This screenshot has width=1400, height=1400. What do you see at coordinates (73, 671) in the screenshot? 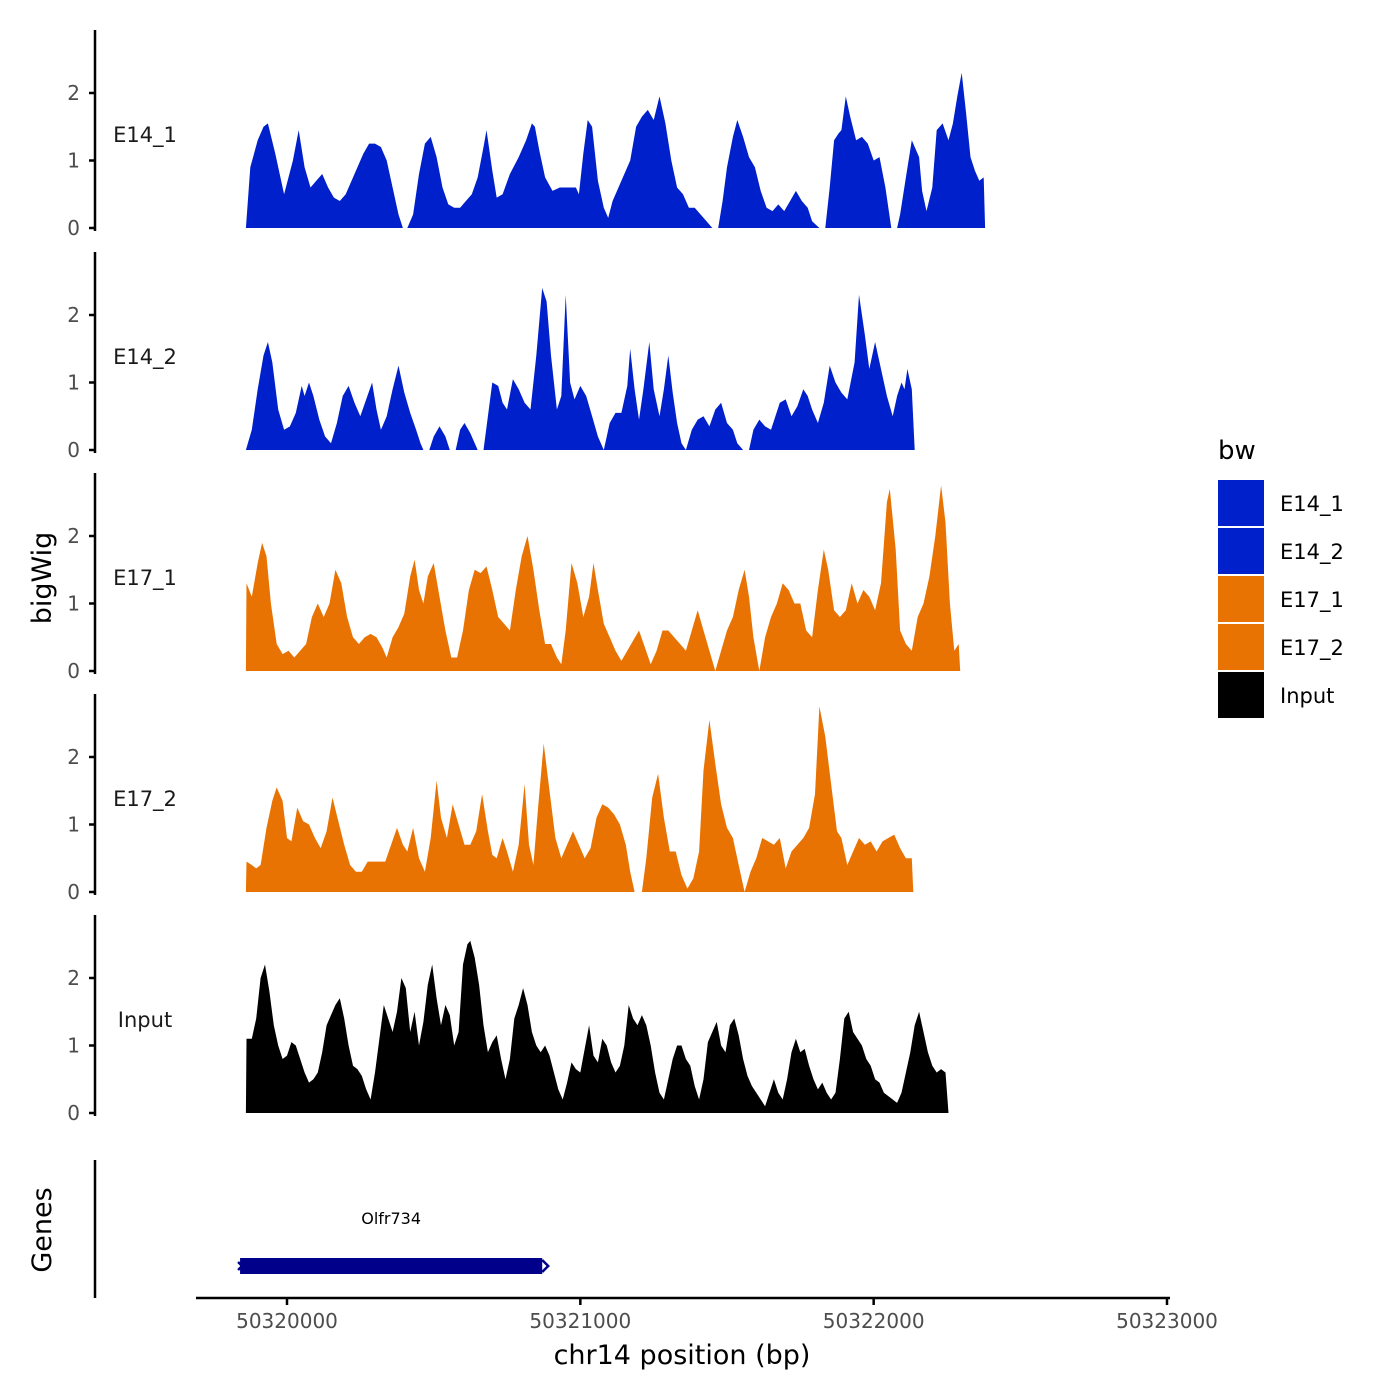
I see `y-tick-label-e17-1-0: 0` at bounding box center [73, 671].